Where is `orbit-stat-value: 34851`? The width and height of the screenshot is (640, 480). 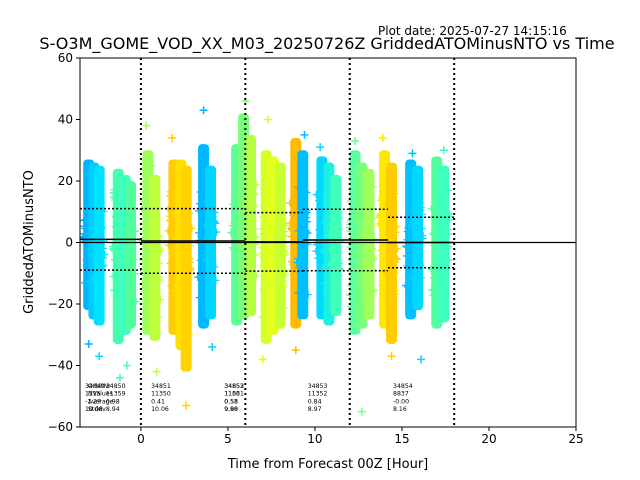
orbit-stat-value: 34851 is located at coordinates (161, 386).